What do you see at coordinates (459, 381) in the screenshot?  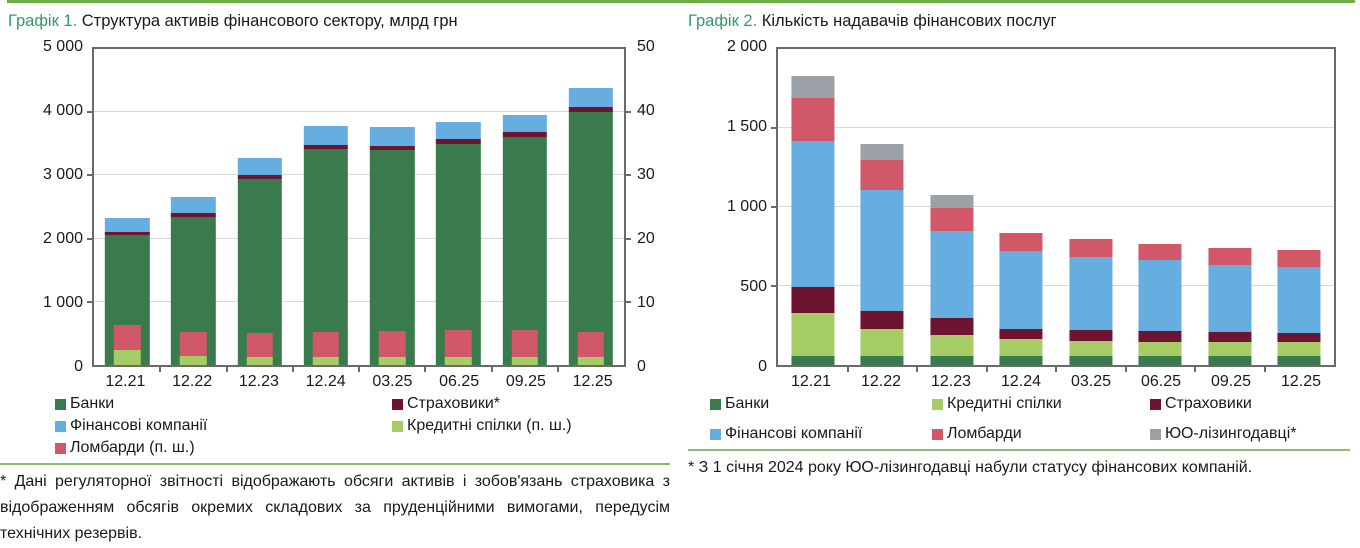 I see `x-axis-label: 06.25` at bounding box center [459, 381].